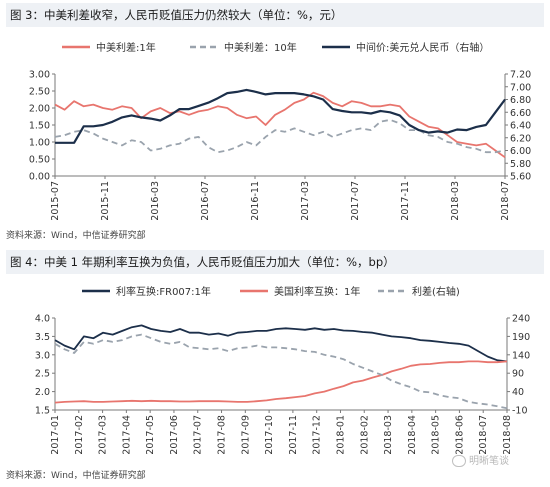  Describe the element at coordinates (79, 435) in the screenshot. I see `x-tick-label: 2017-02` at that location.